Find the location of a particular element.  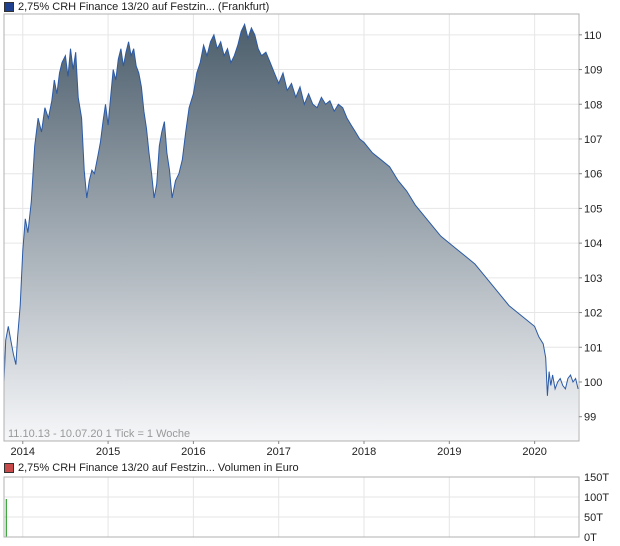

volume-bars is located at coordinates (6, 518).